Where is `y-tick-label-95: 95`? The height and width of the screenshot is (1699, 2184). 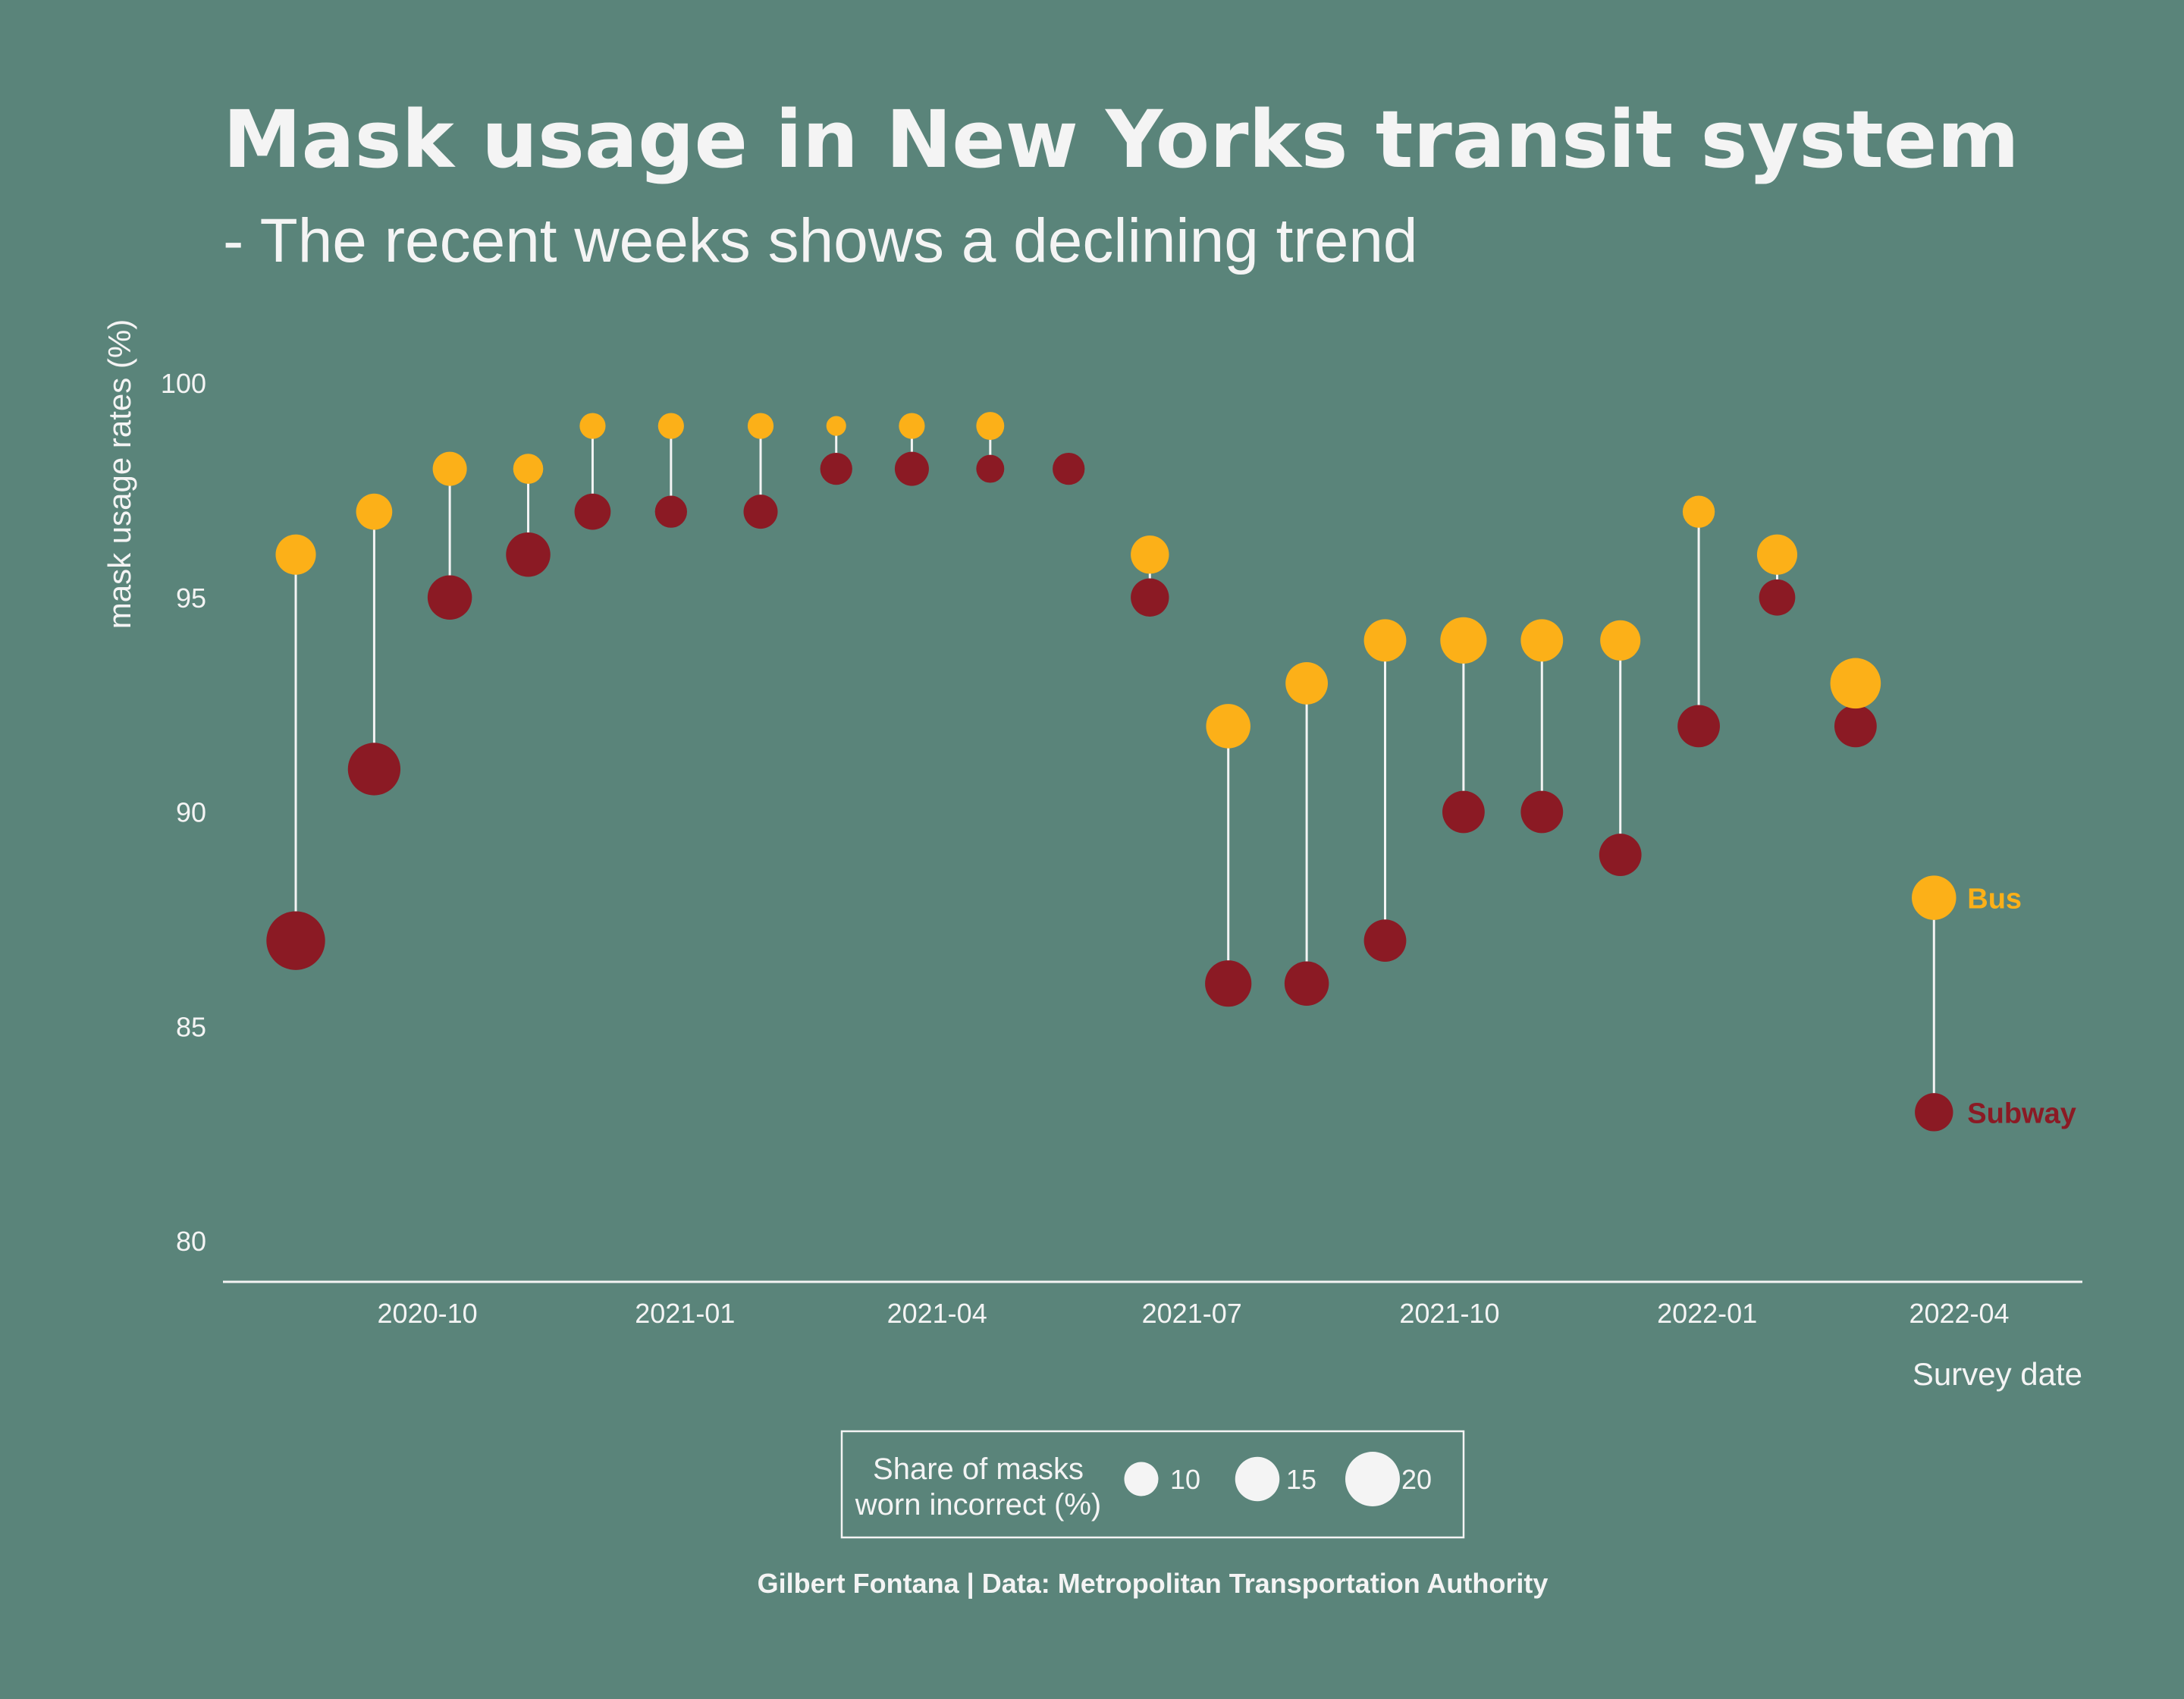 y-tick-label-95: 95 is located at coordinates (191, 598).